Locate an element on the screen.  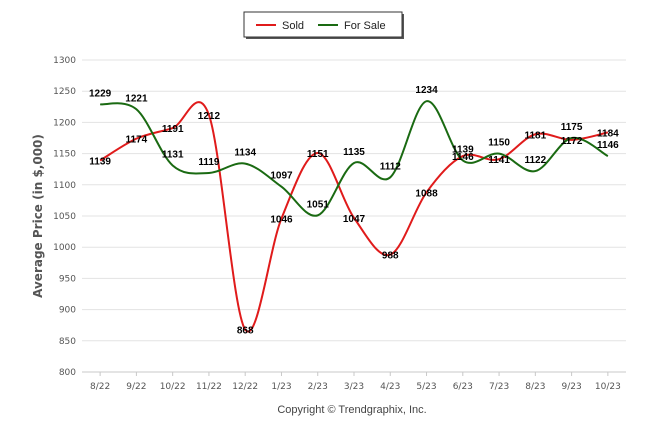
x-tick-label: 8/22 is located at coordinates (100, 387).